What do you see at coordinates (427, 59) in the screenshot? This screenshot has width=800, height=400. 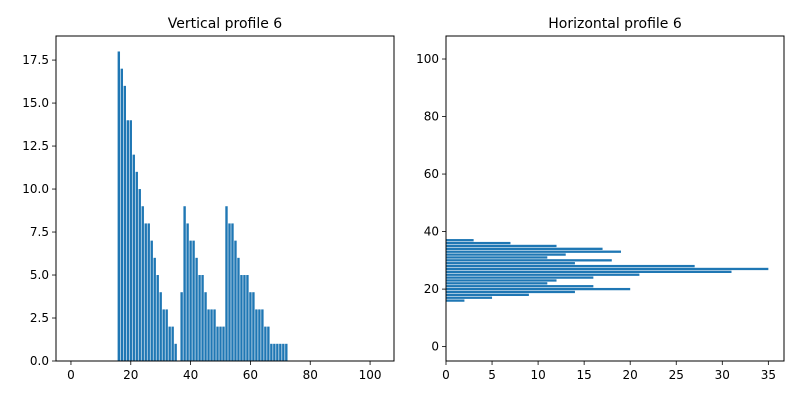 I see `y-tick-label: 100` at bounding box center [427, 59].